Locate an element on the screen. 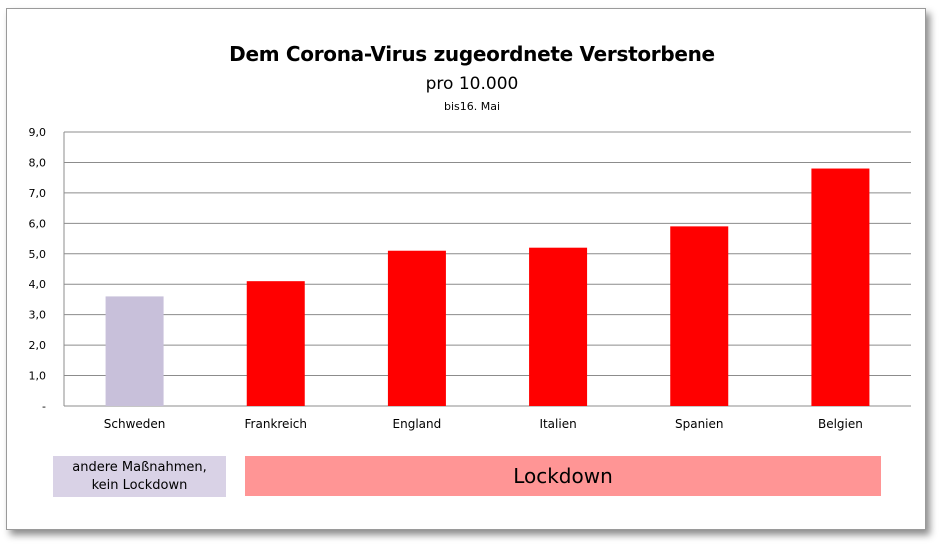 The width and height of the screenshot is (944, 544). chart-subtitle: pro 10.000 is located at coordinates (472, 84).